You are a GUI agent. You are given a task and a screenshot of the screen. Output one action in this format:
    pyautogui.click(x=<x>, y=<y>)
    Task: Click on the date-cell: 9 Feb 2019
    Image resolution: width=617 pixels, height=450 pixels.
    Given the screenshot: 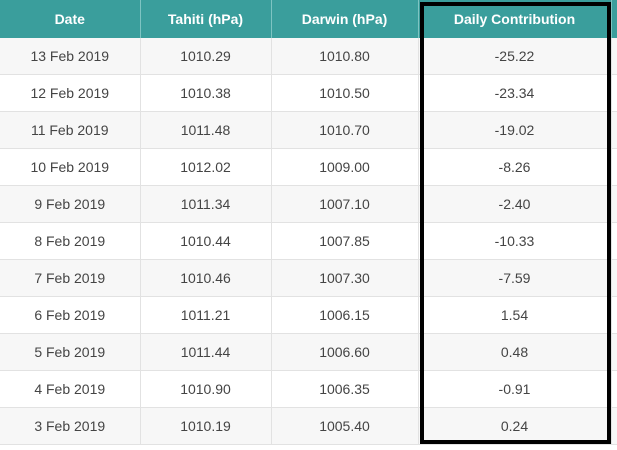 What is the action you would take?
    pyautogui.click(x=70, y=204)
    